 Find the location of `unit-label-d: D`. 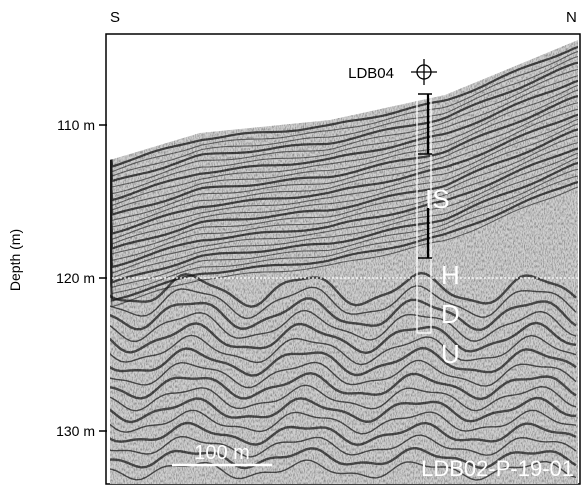

unit-label-d: D is located at coordinates (450, 314).